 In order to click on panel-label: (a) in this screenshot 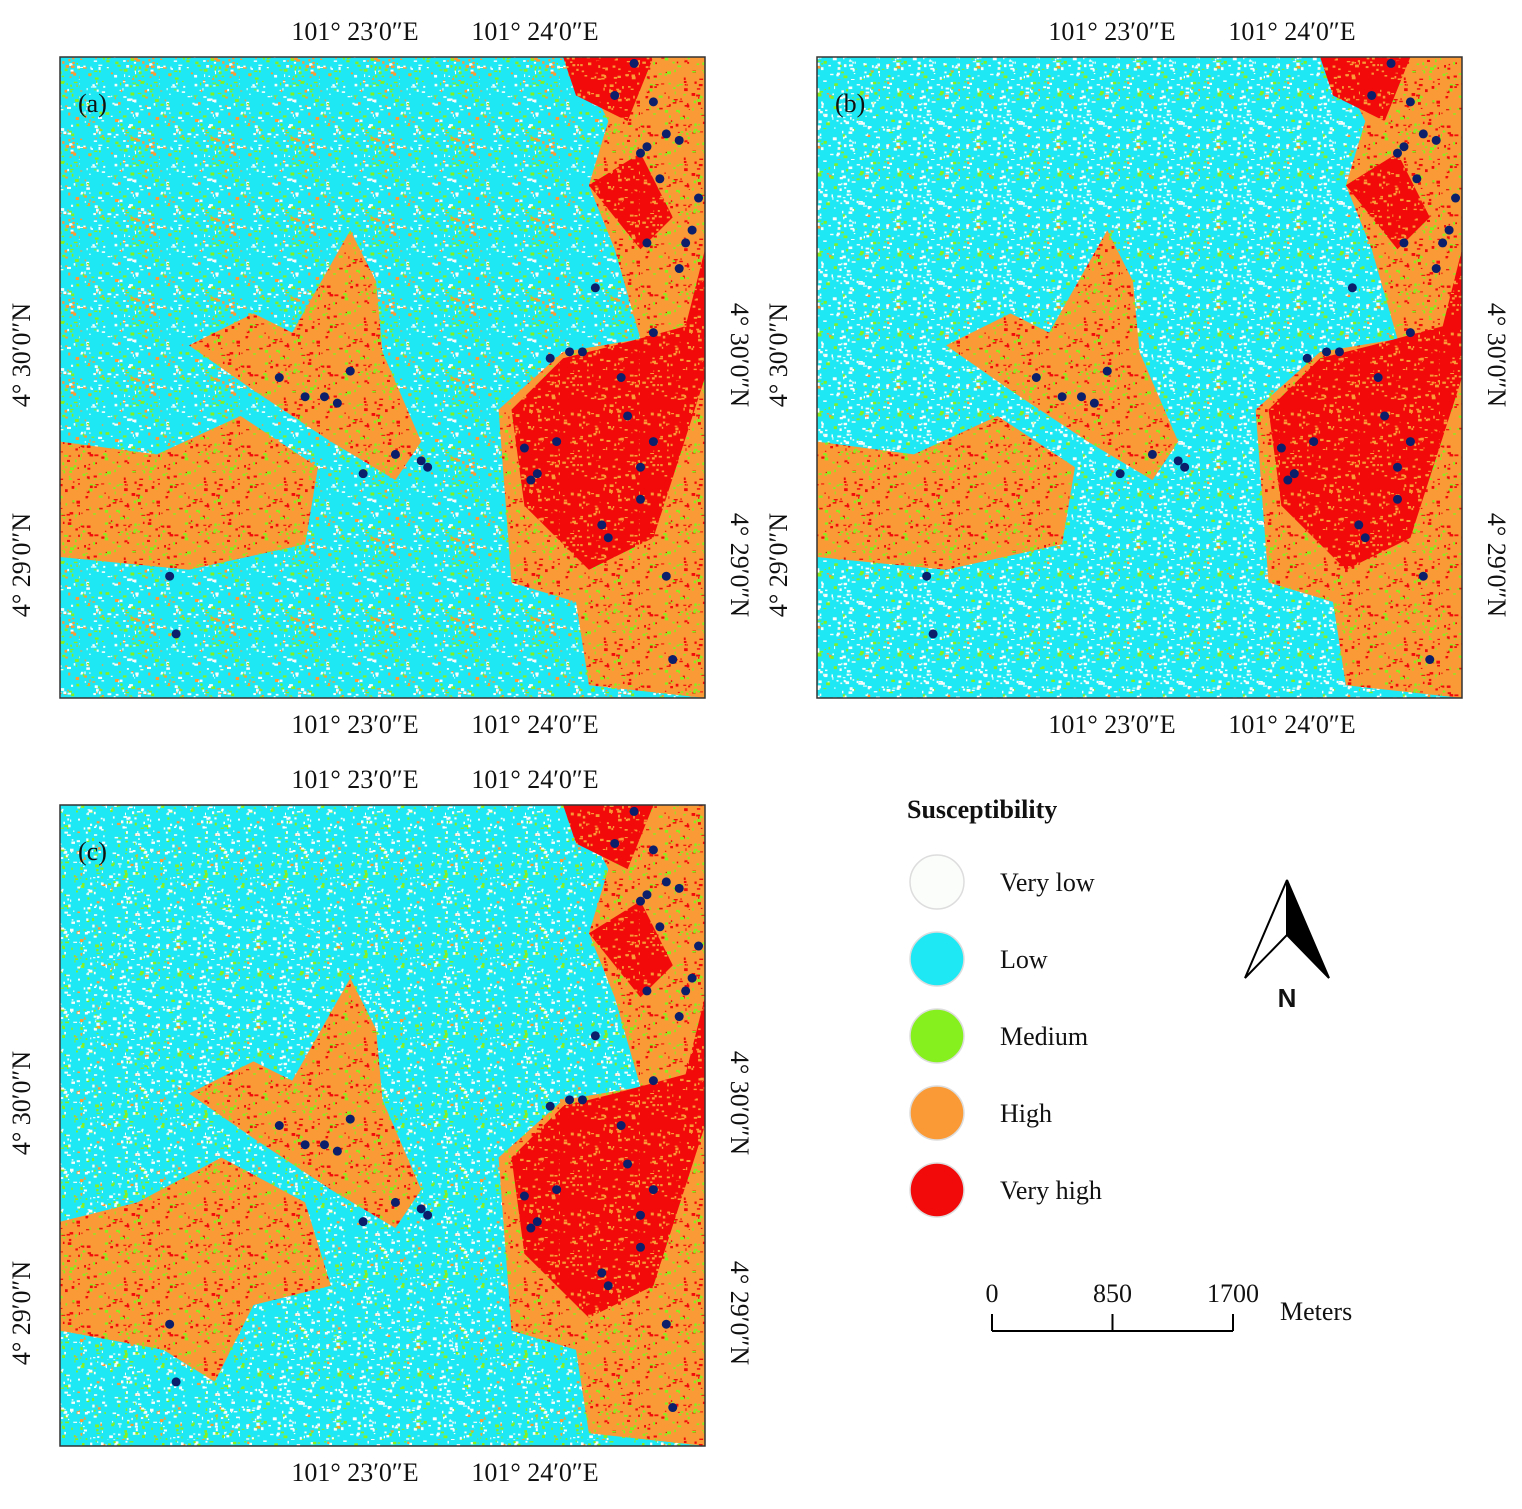, I will do `click(92, 103)`.